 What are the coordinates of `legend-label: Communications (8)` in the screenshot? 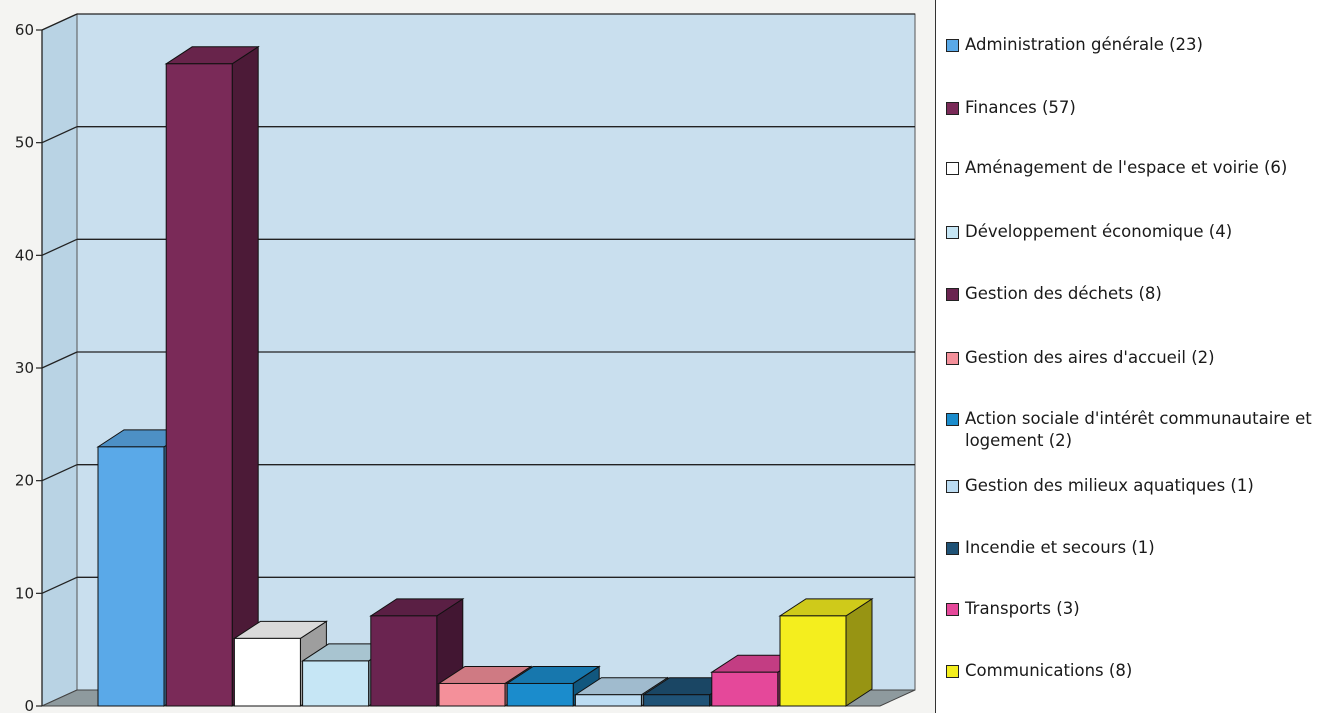 It's located at (1049, 670).